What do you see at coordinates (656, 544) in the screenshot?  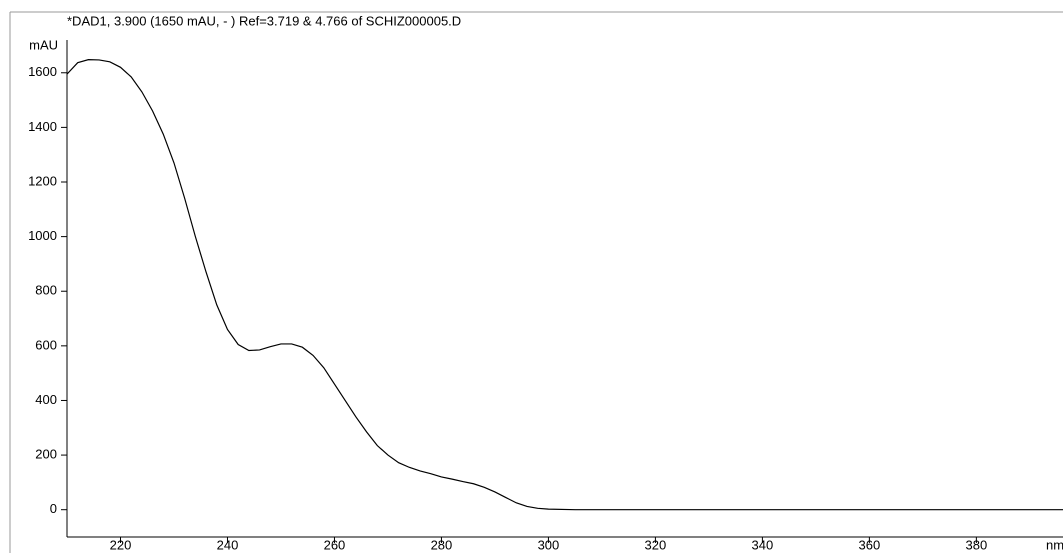 I see `x-tick-label: 320` at bounding box center [656, 544].